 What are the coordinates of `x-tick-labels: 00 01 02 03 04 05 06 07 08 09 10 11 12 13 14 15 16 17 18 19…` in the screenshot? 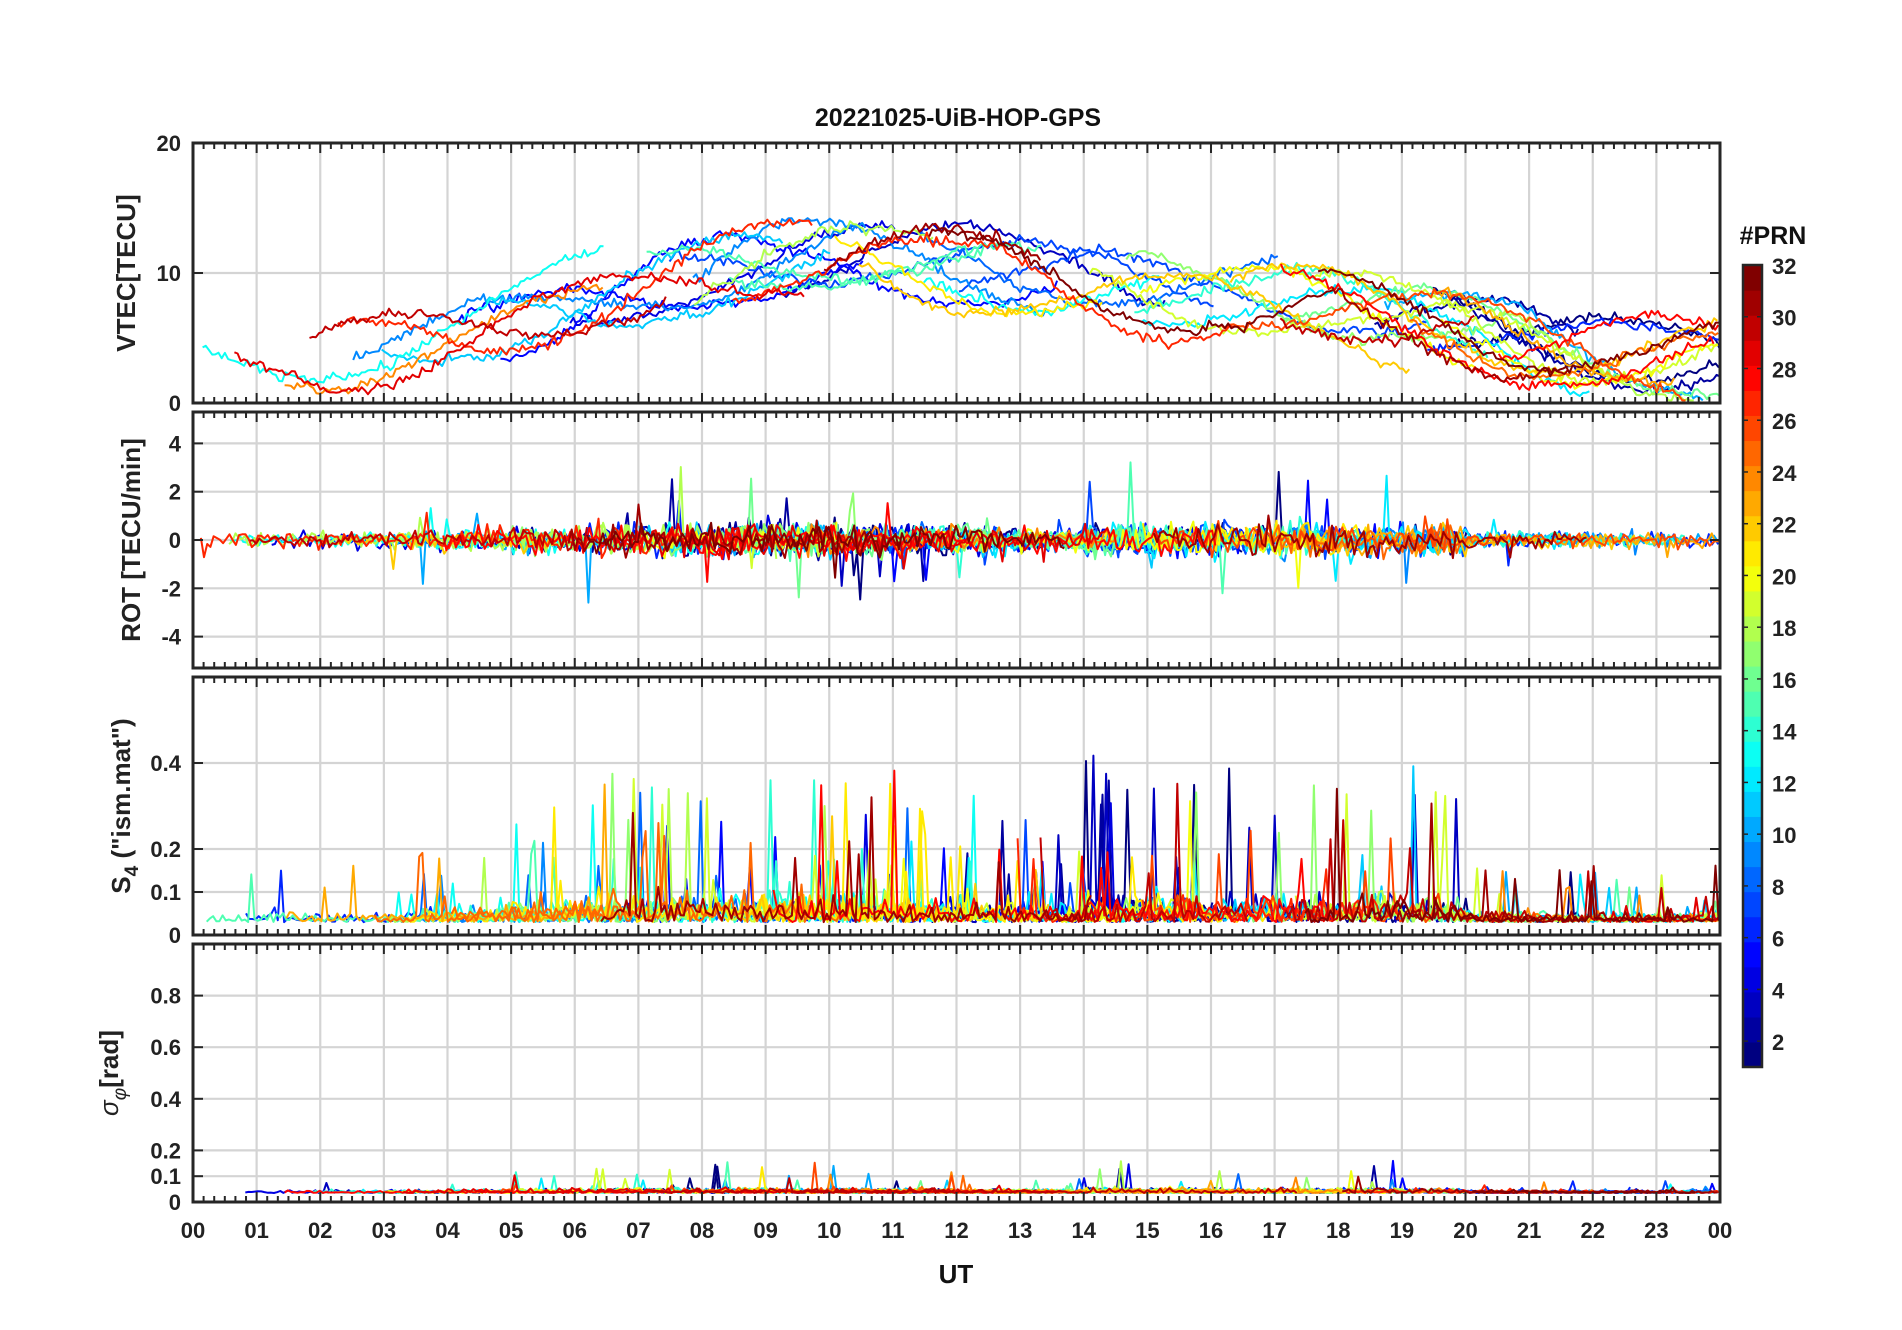 It's located at (956, 1230).